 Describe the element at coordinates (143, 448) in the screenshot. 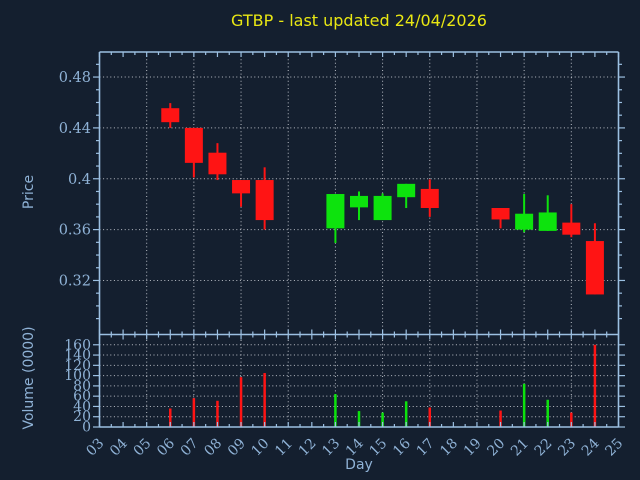

I see `tick-label: 05` at that location.